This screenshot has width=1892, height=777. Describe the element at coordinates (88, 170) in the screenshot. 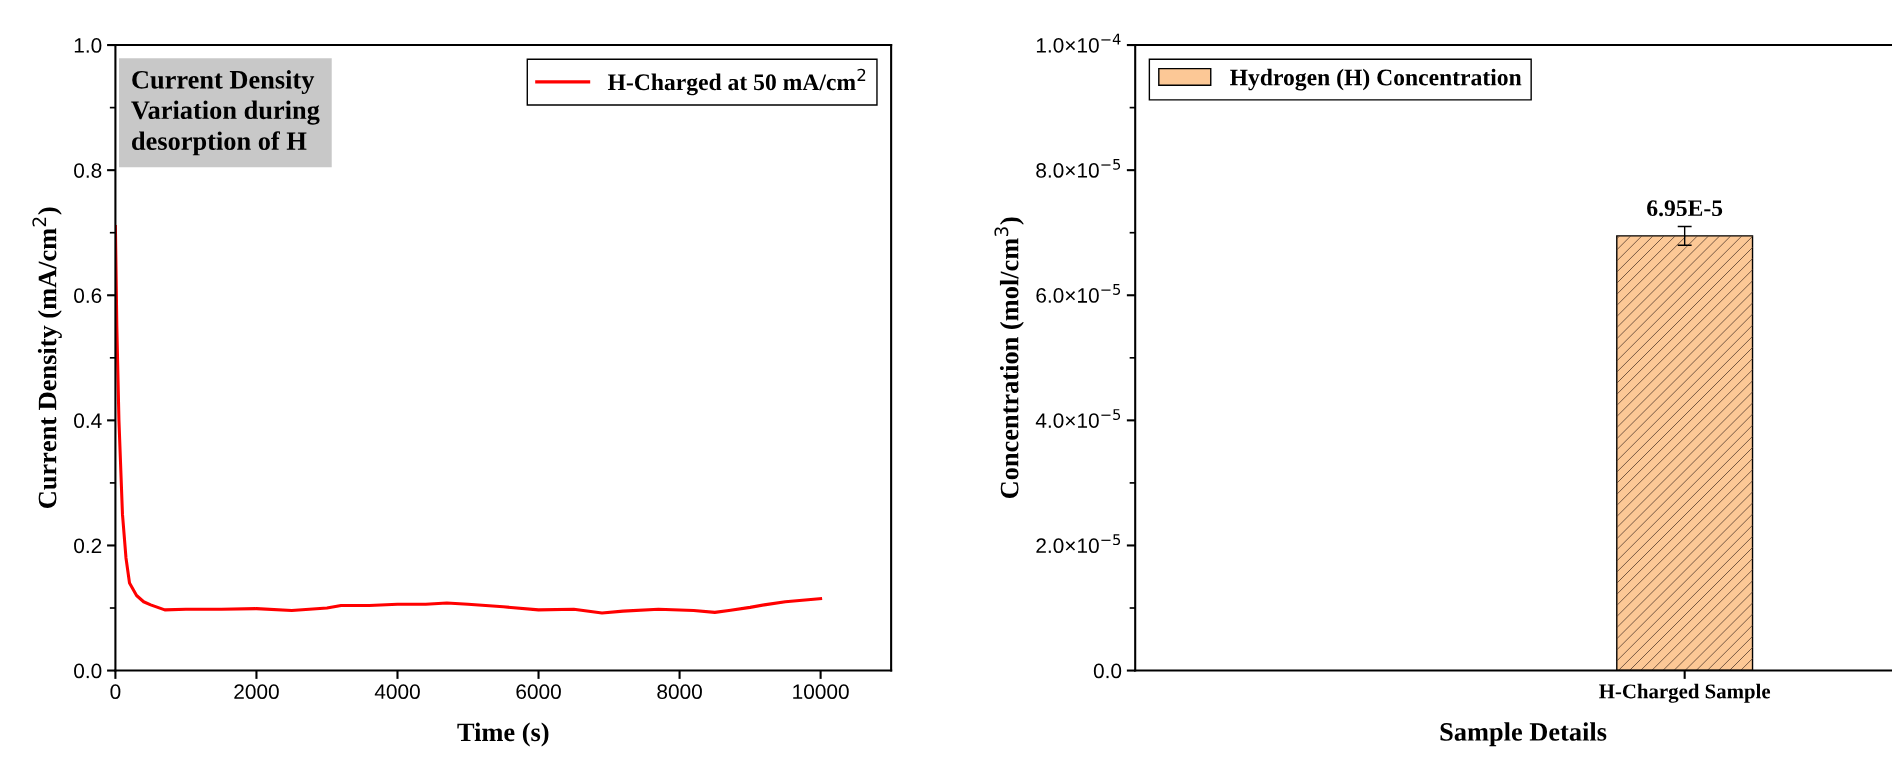

I see `y-tick-label: 0.8` at that location.